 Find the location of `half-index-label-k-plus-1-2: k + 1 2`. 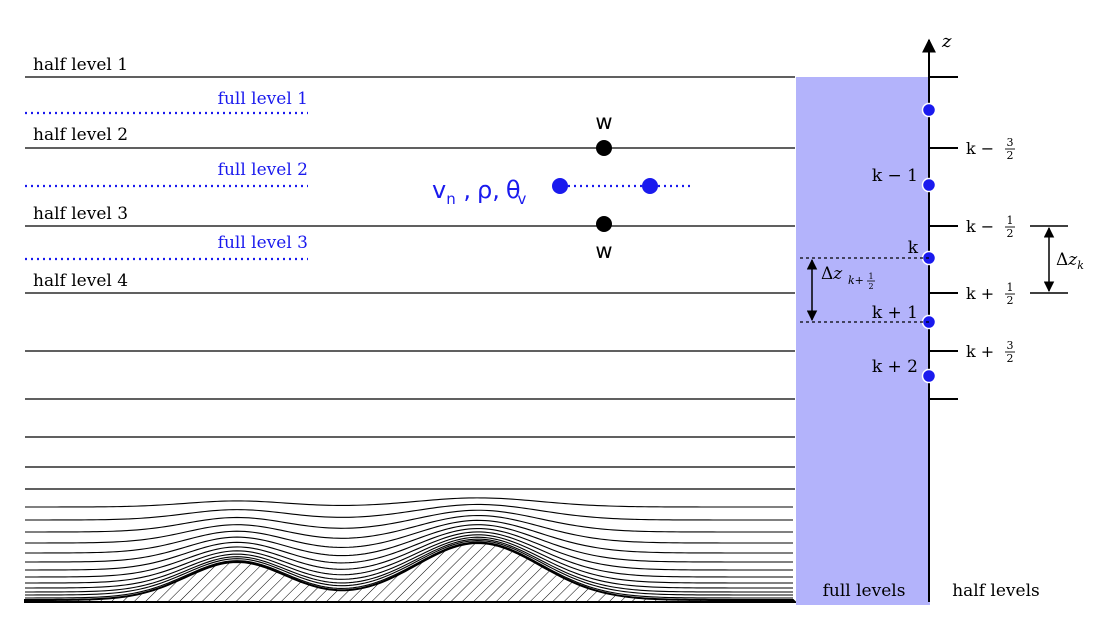

half-index-label-k-plus-1-2: k + 1 2 is located at coordinates (990, 294).